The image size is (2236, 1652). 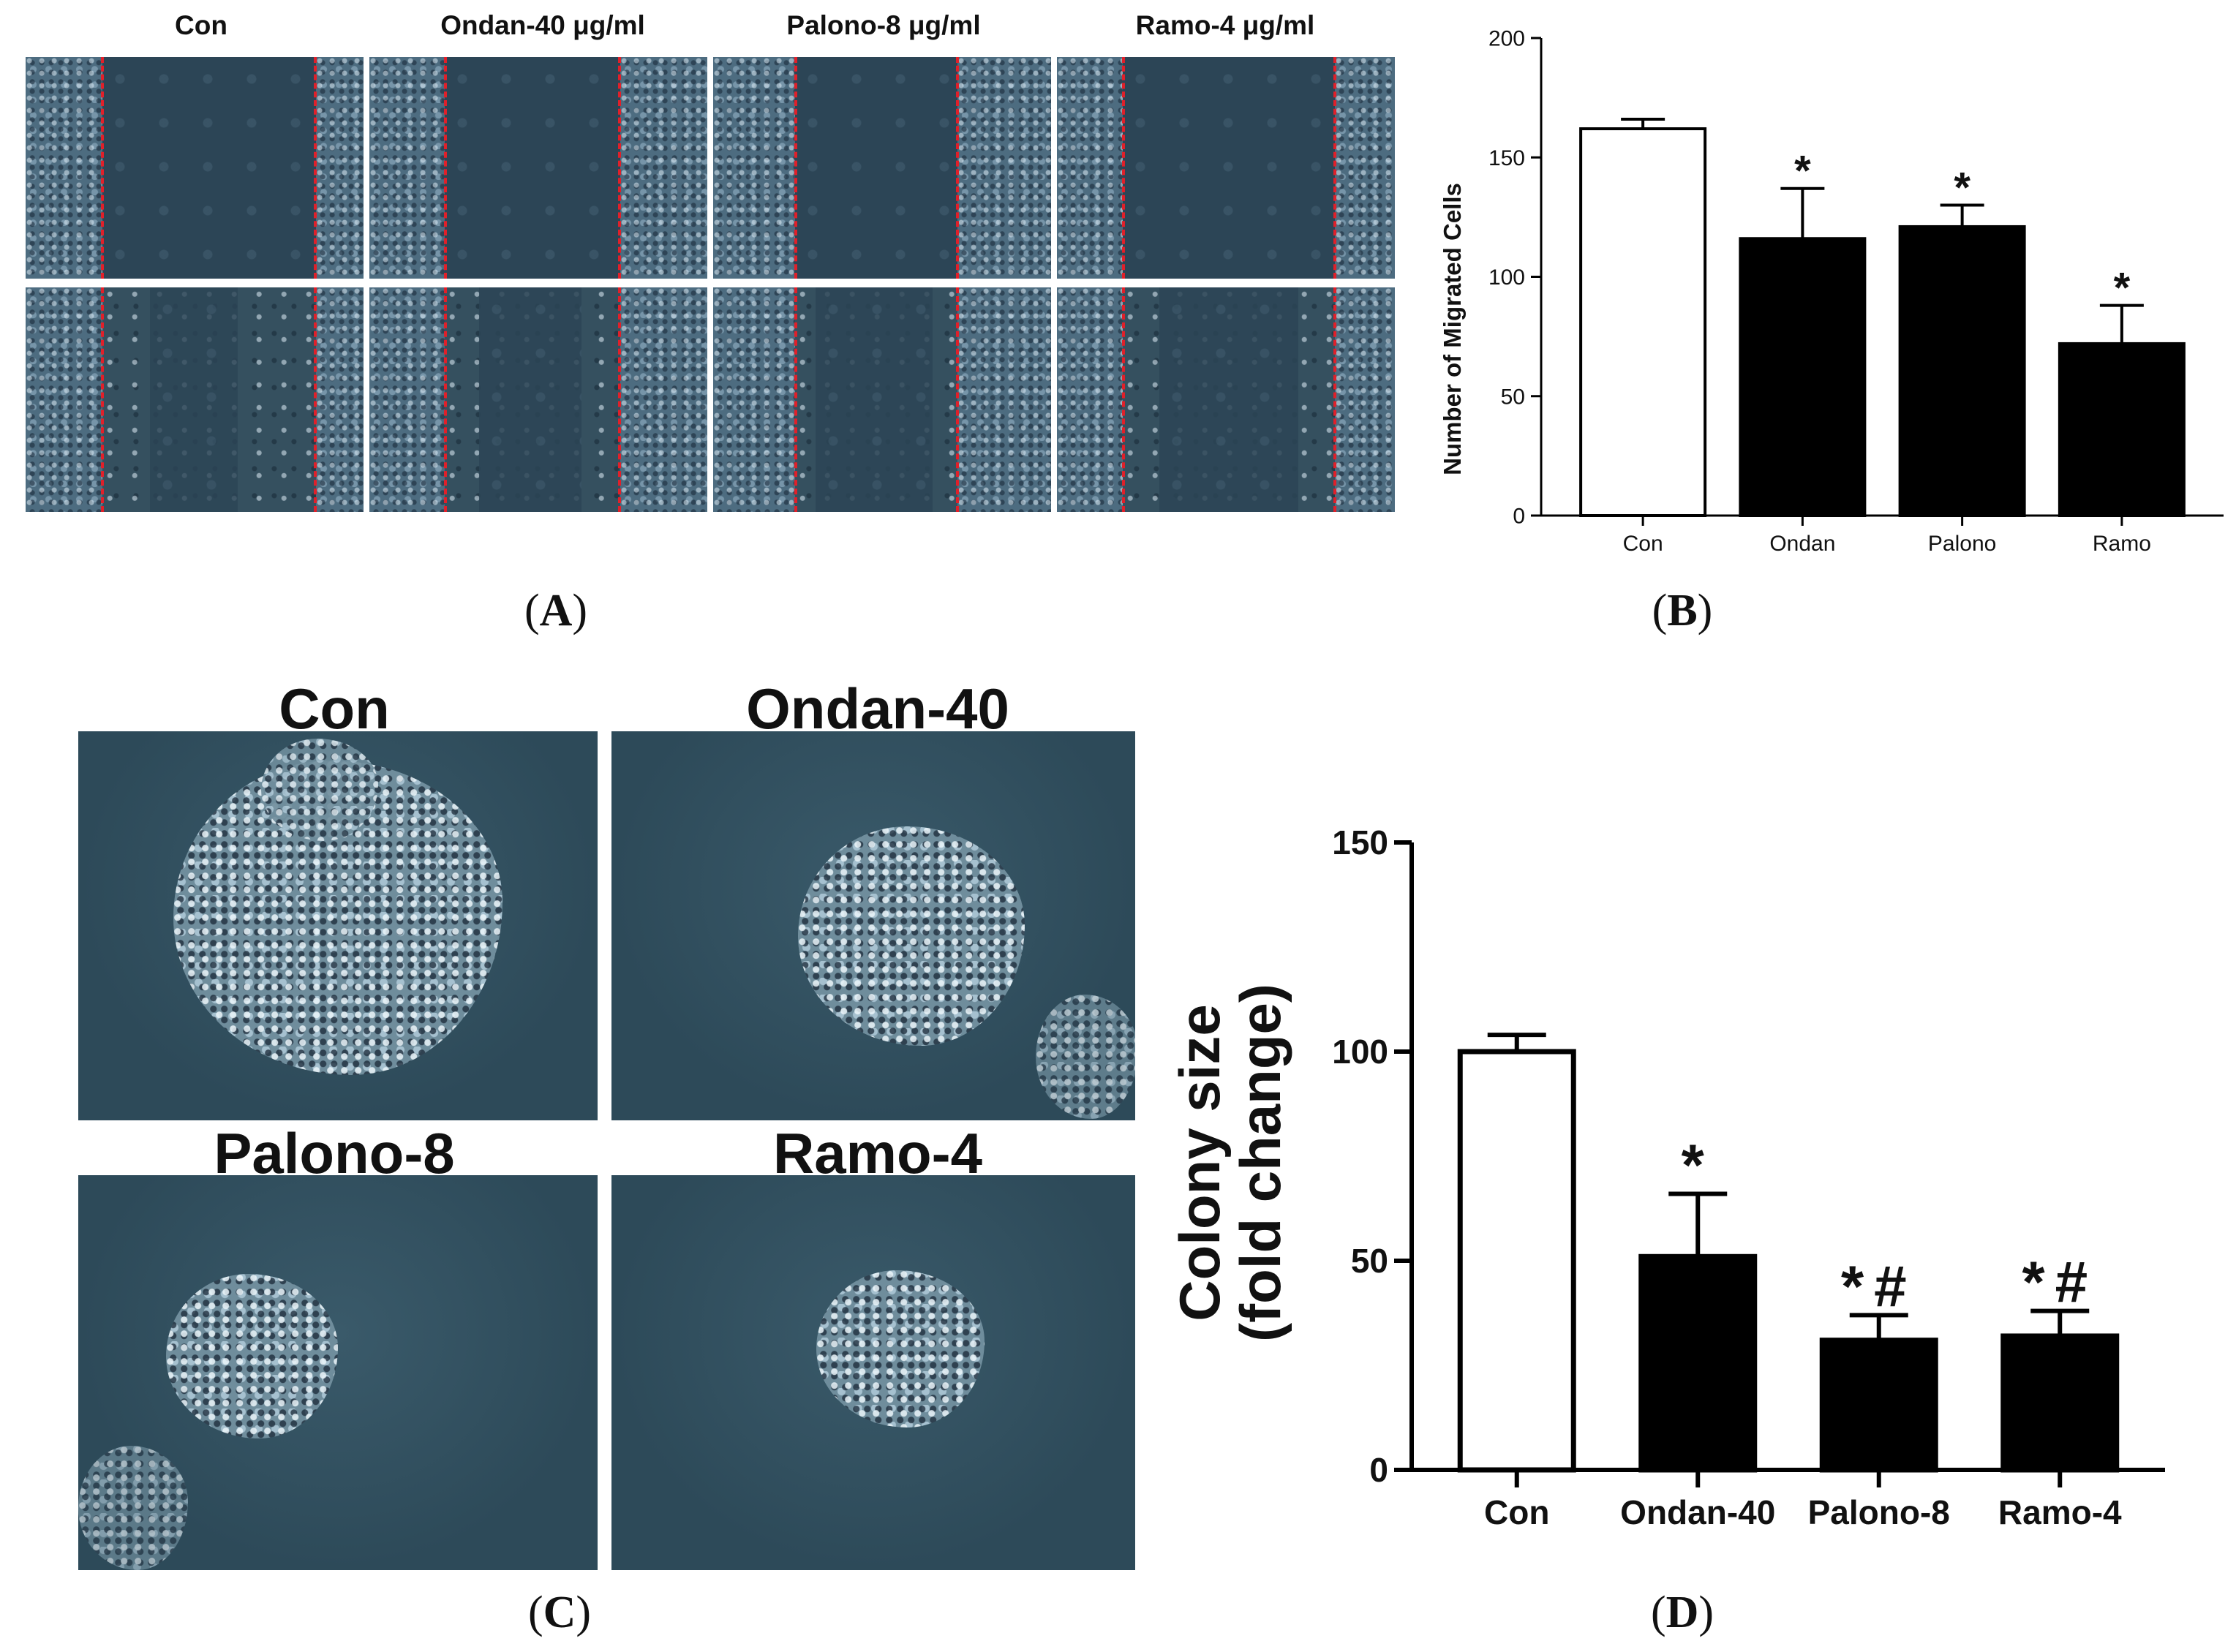 What do you see at coordinates (2060, 1512) in the screenshot?
I see `x-tick-label: Ramo-4` at bounding box center [2060, 1512].